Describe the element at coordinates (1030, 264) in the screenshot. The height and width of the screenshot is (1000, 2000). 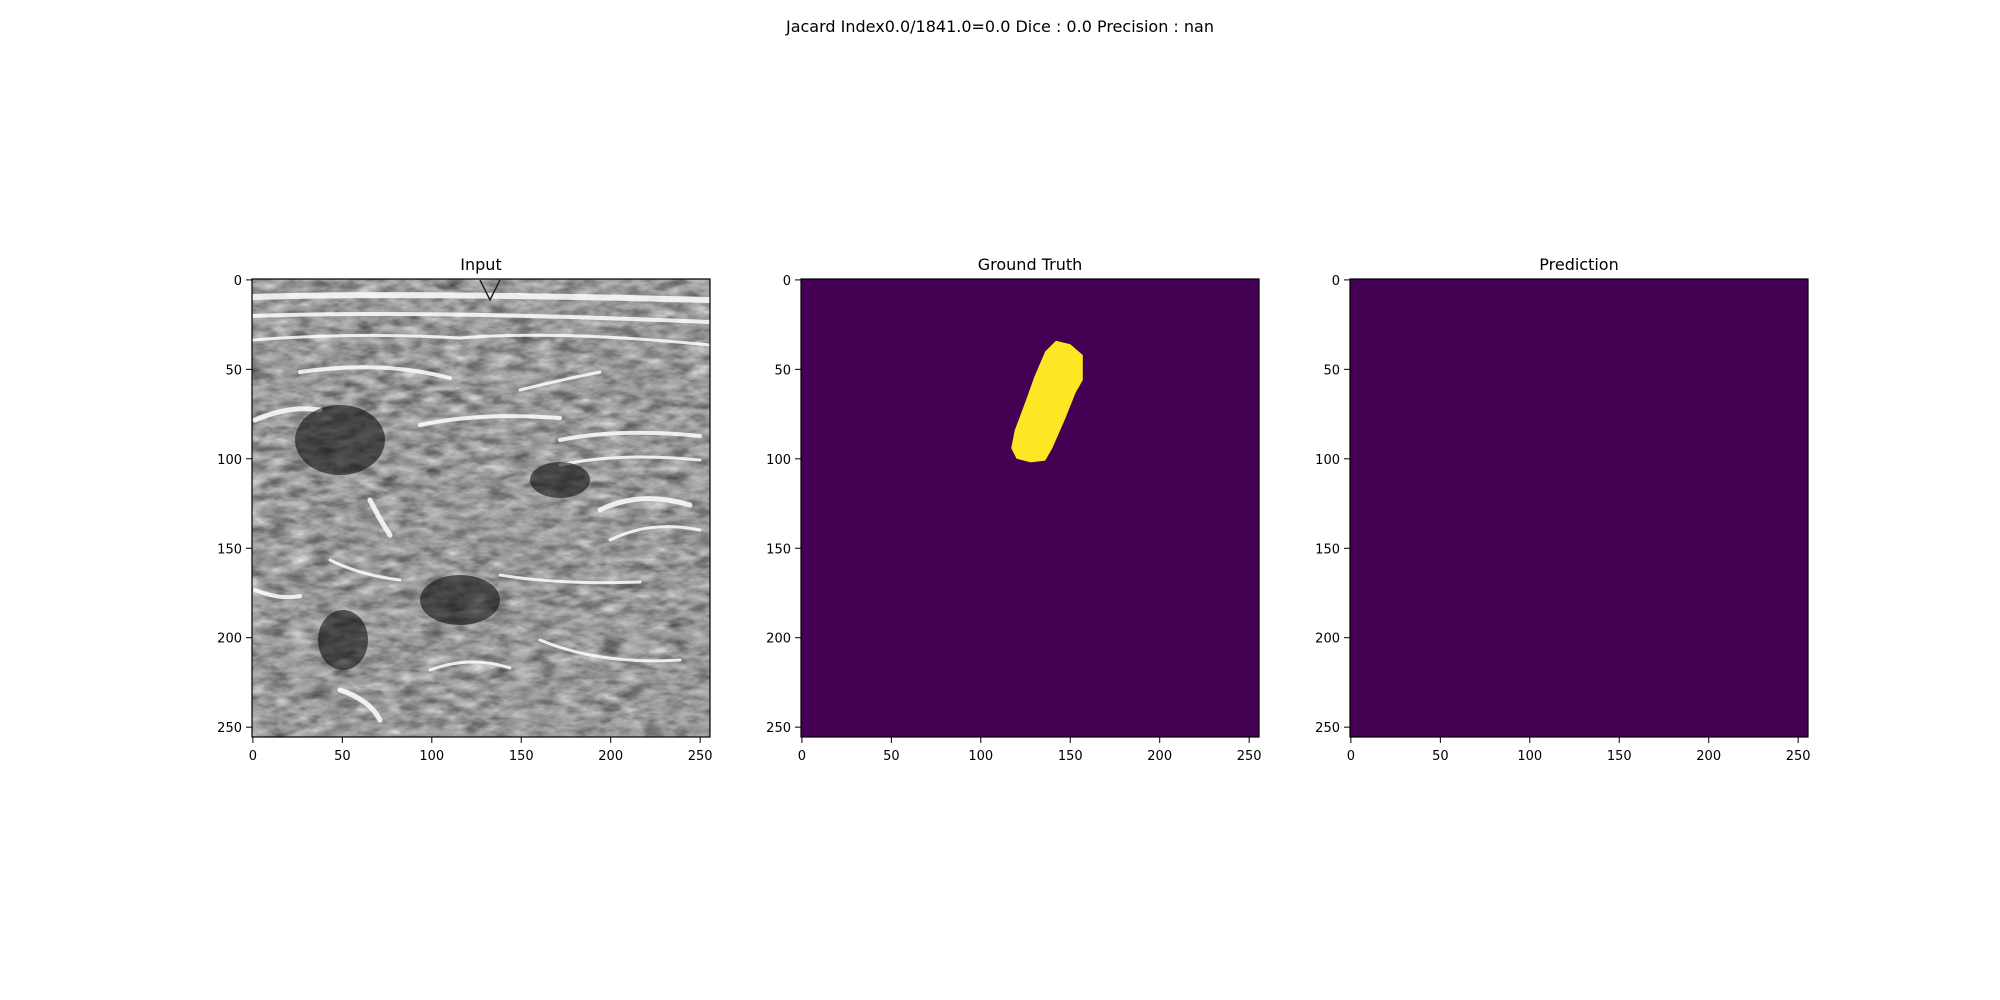
I see `panel-title-ground-truth: Ground Truth` at that location.